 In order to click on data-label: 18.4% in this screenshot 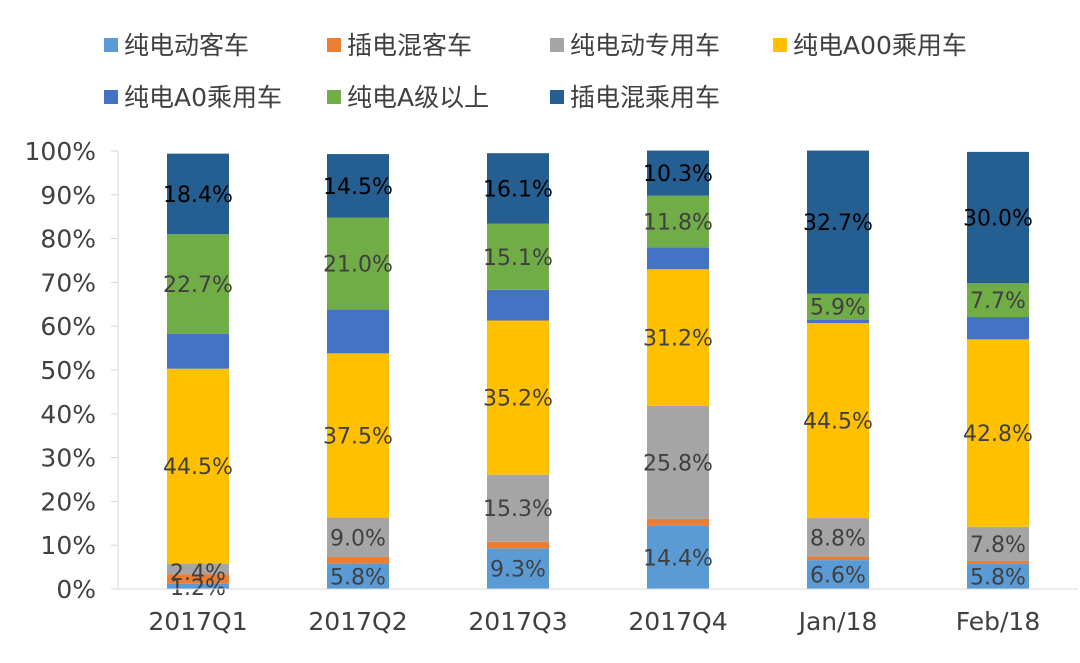, I will do `click(198, 195)`.